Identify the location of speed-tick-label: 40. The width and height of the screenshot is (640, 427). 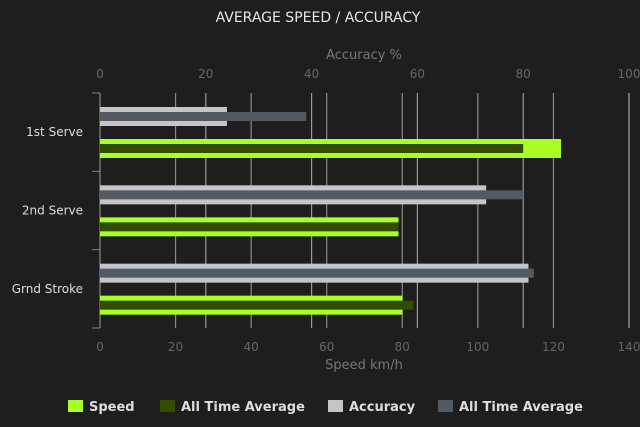
(251, 347).